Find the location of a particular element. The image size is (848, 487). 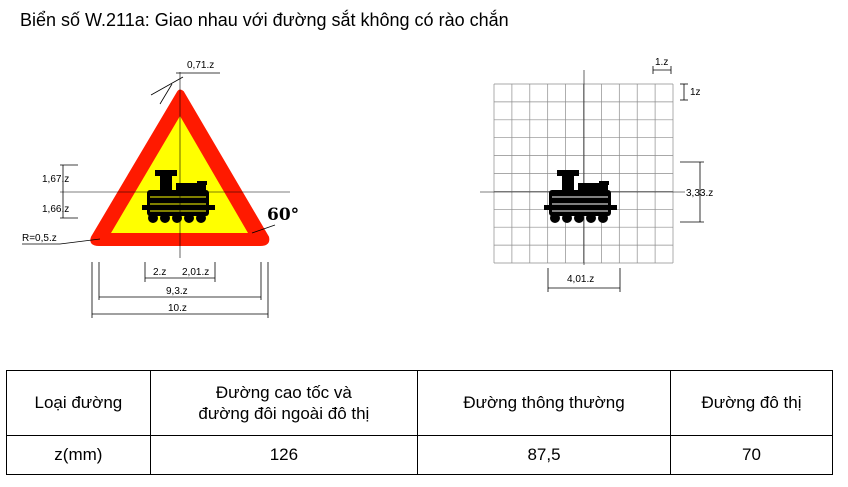

dim-inner-width: 9,3.z is located at coordinates (177, 291).